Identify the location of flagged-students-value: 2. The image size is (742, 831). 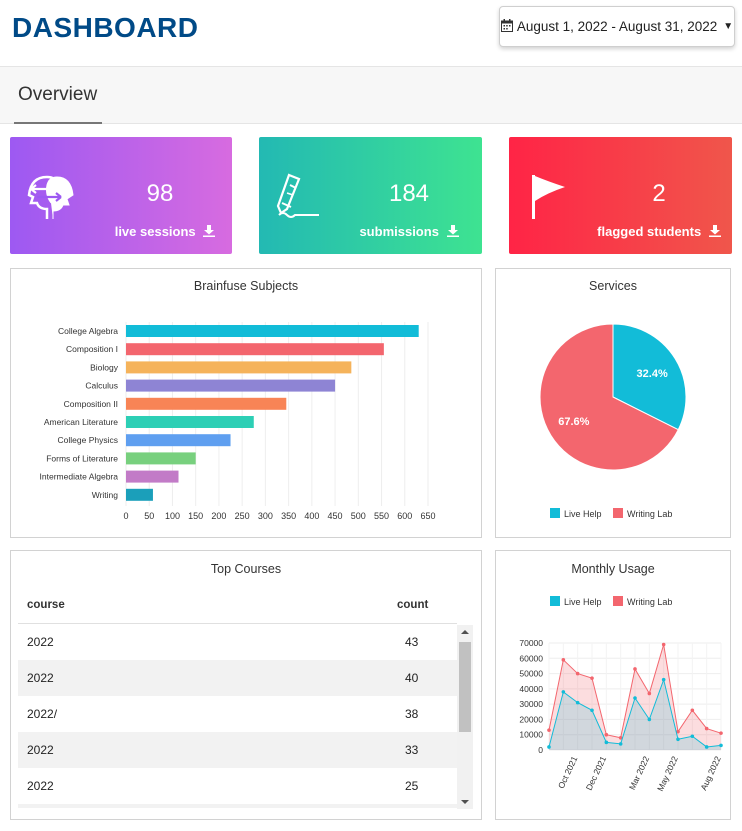
(659, 193).